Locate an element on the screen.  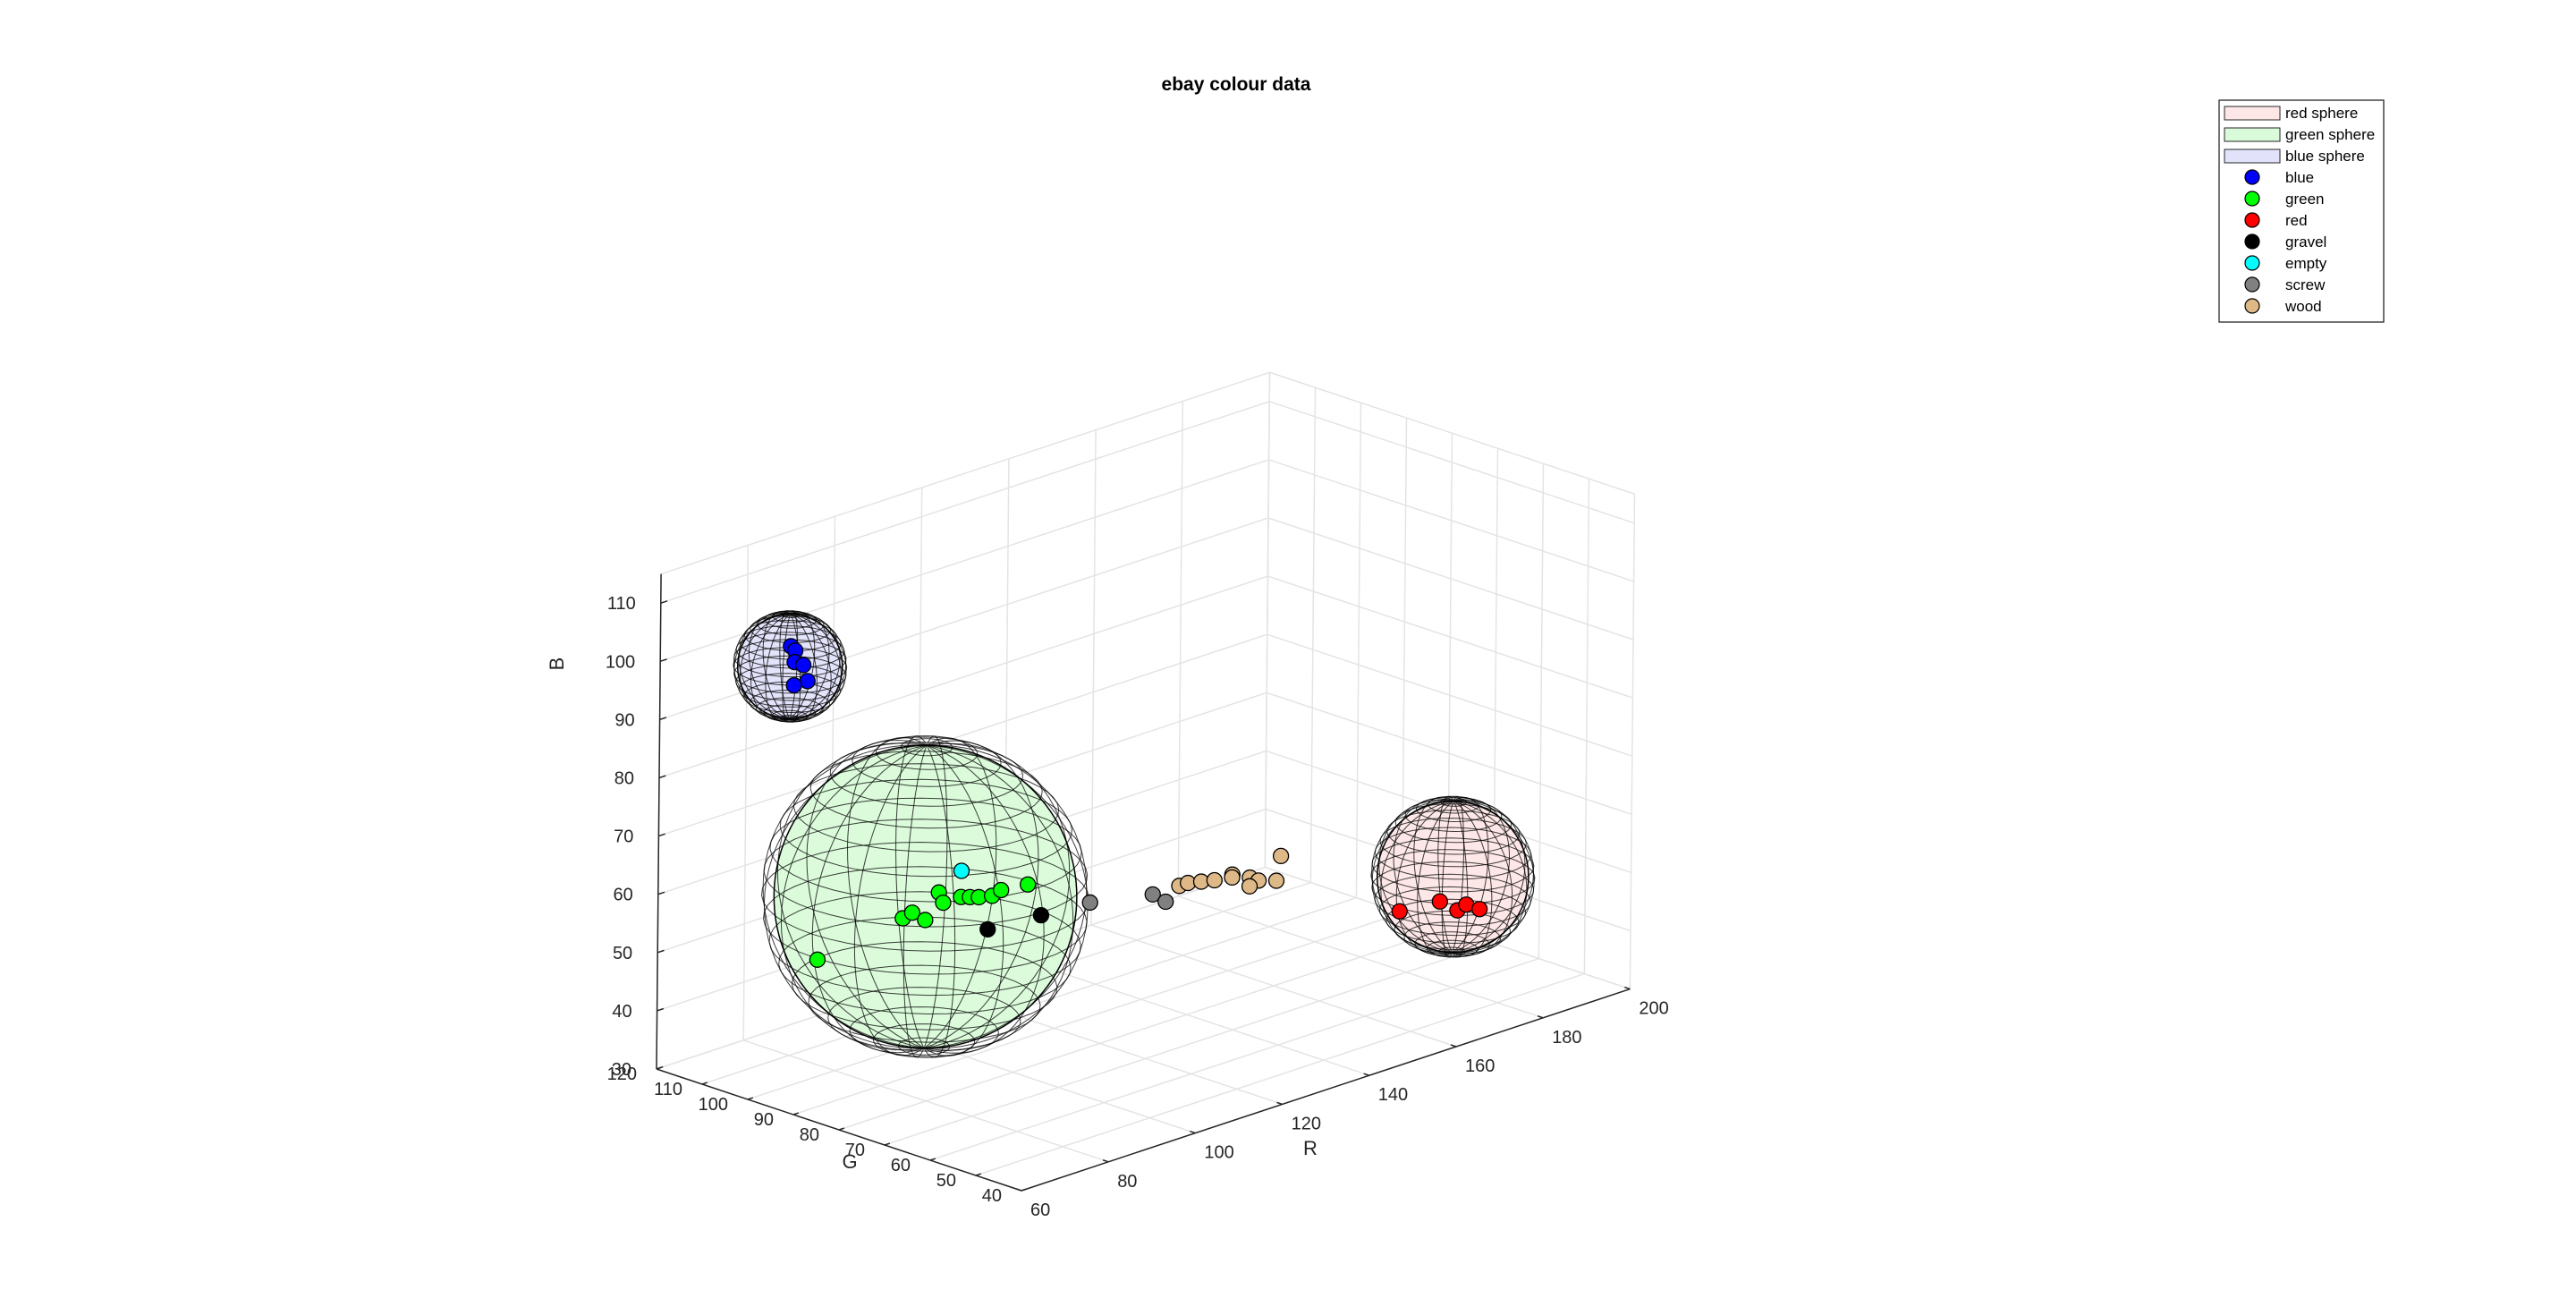
series-gravel is located at coordinates (1014, 922).